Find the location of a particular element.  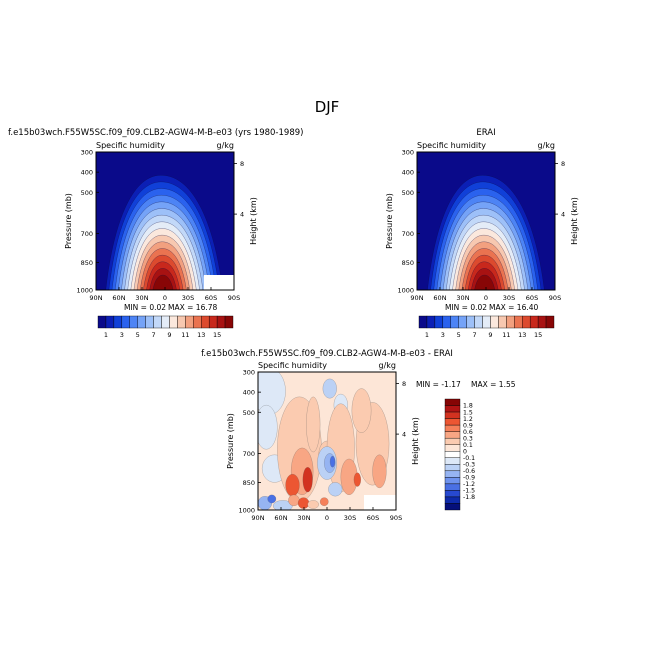

panel-model-subtitle-left: Specific humidity is located at coordinates (130, 145).